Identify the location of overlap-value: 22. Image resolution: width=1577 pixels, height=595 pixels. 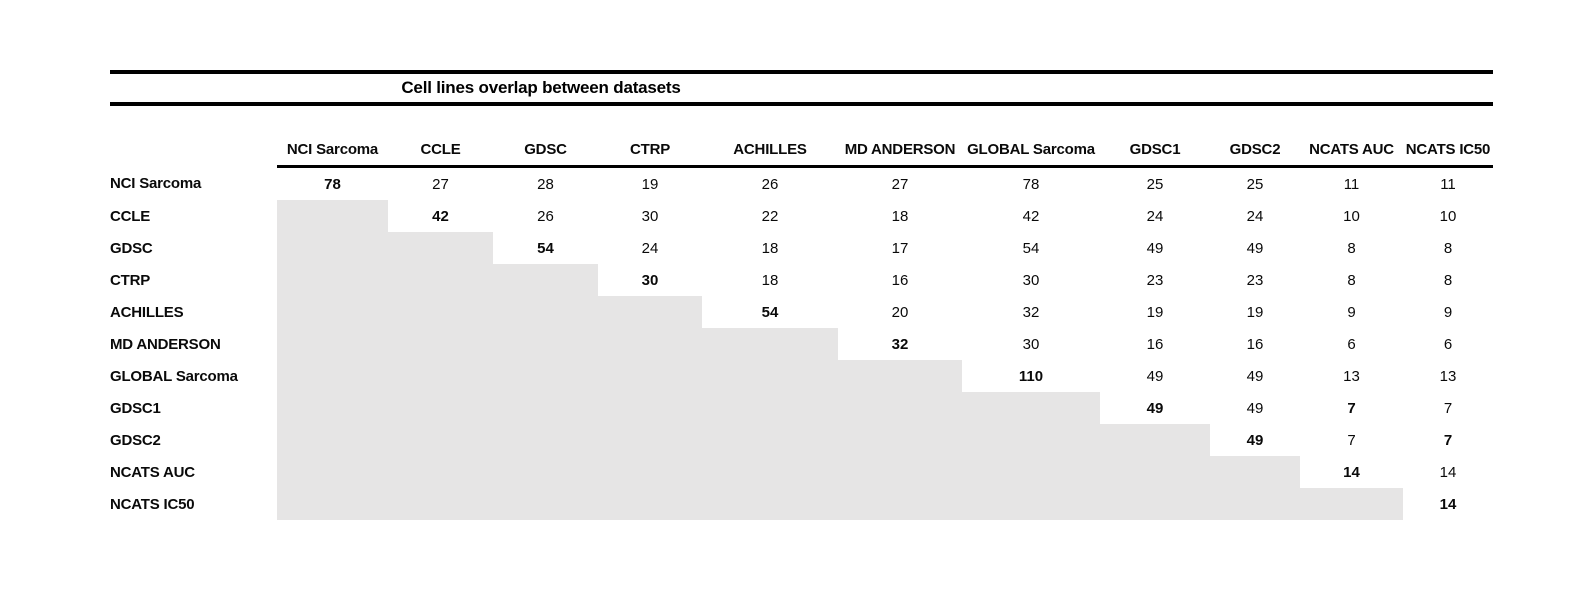
(770, 216).